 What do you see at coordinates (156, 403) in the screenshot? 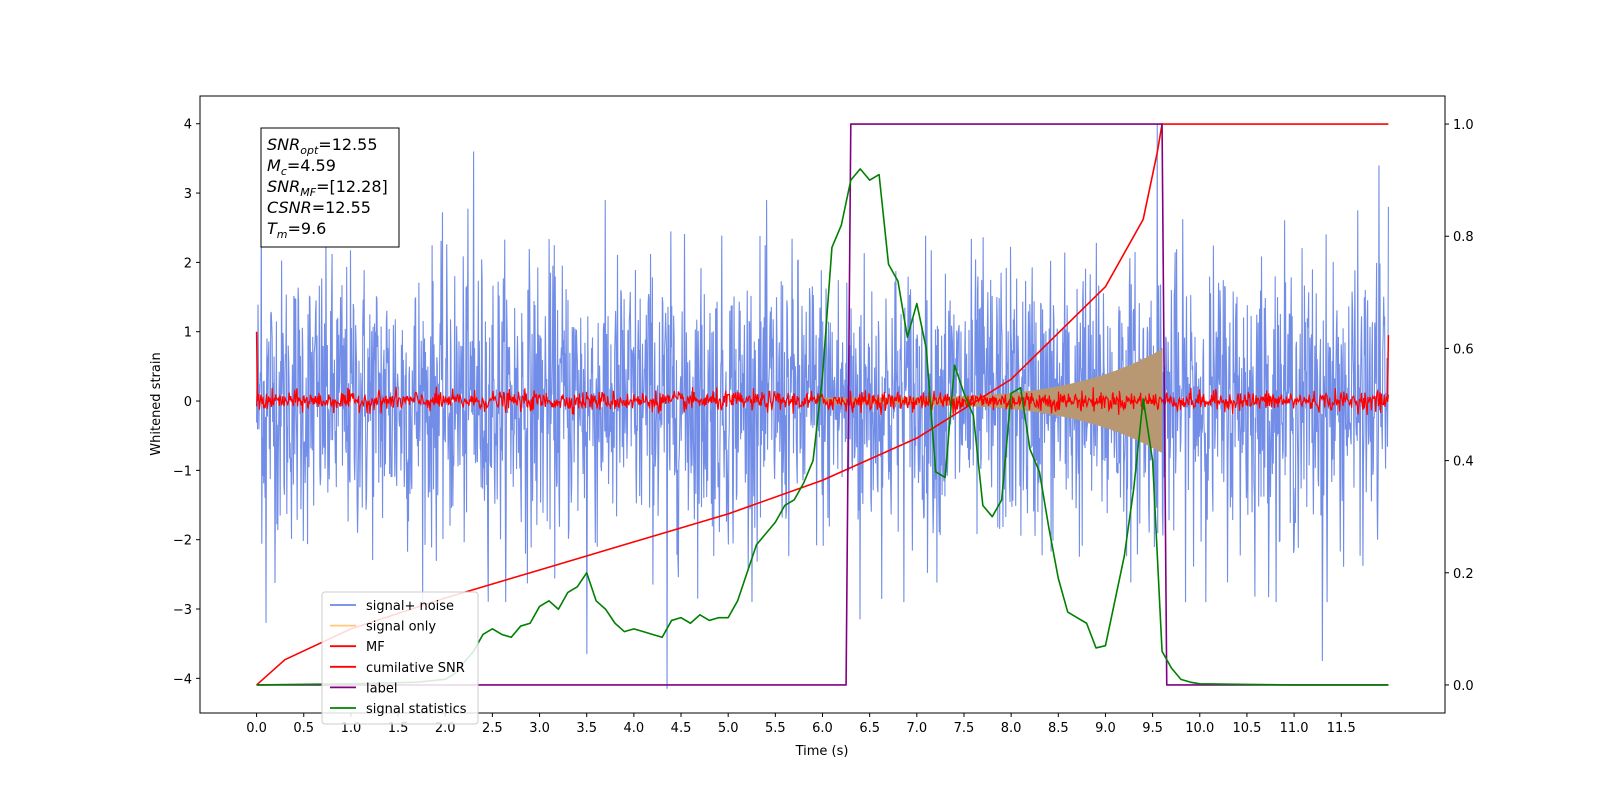
I see `y-axis-title: Whitened strain` at bounding box center [156, 403].